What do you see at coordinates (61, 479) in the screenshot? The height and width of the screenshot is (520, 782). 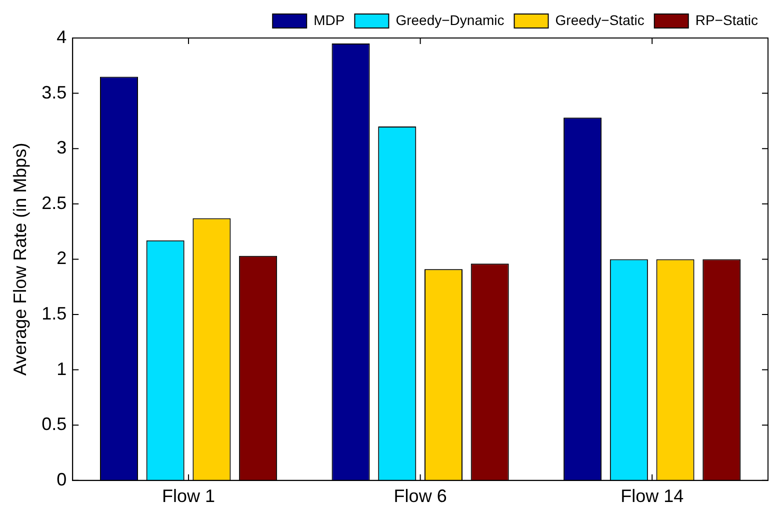 I see `y-tick-label: 0` at bounding box center [61, 479].